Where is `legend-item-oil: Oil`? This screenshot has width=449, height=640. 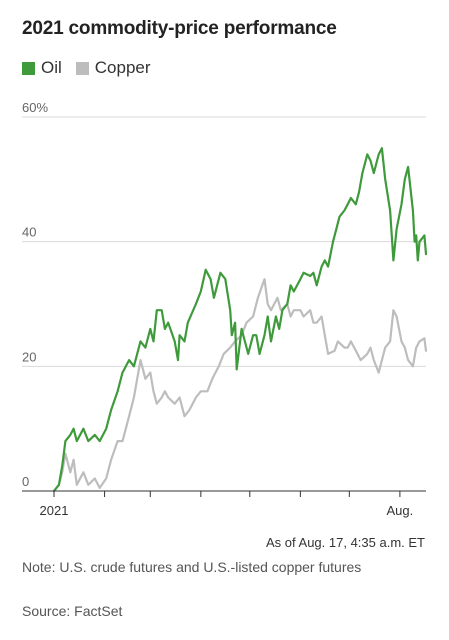 legend-item-oil: Oil is located at coordinates (42, 68).